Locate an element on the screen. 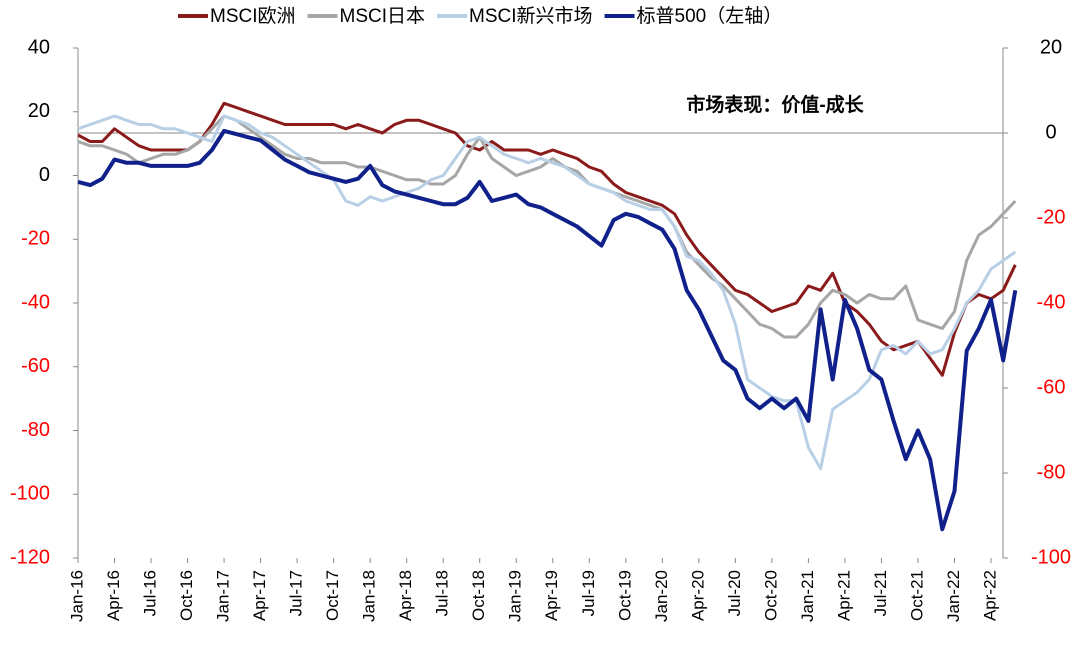 The height and width of the screenshot is (662, 1080). y2-tick-label: 0 is located at coordinates (1050, 132).